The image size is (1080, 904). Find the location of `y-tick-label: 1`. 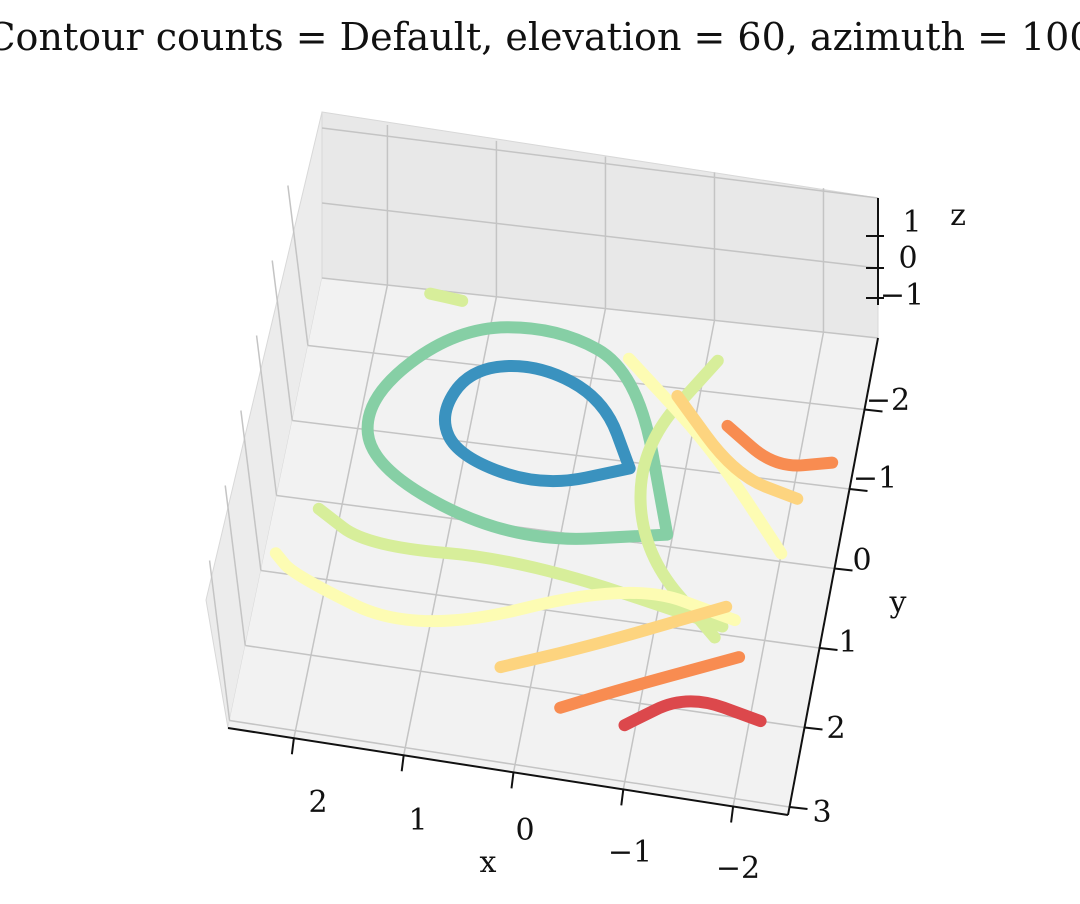

y-tick-label: 1 is located at coordinates (847, 642).